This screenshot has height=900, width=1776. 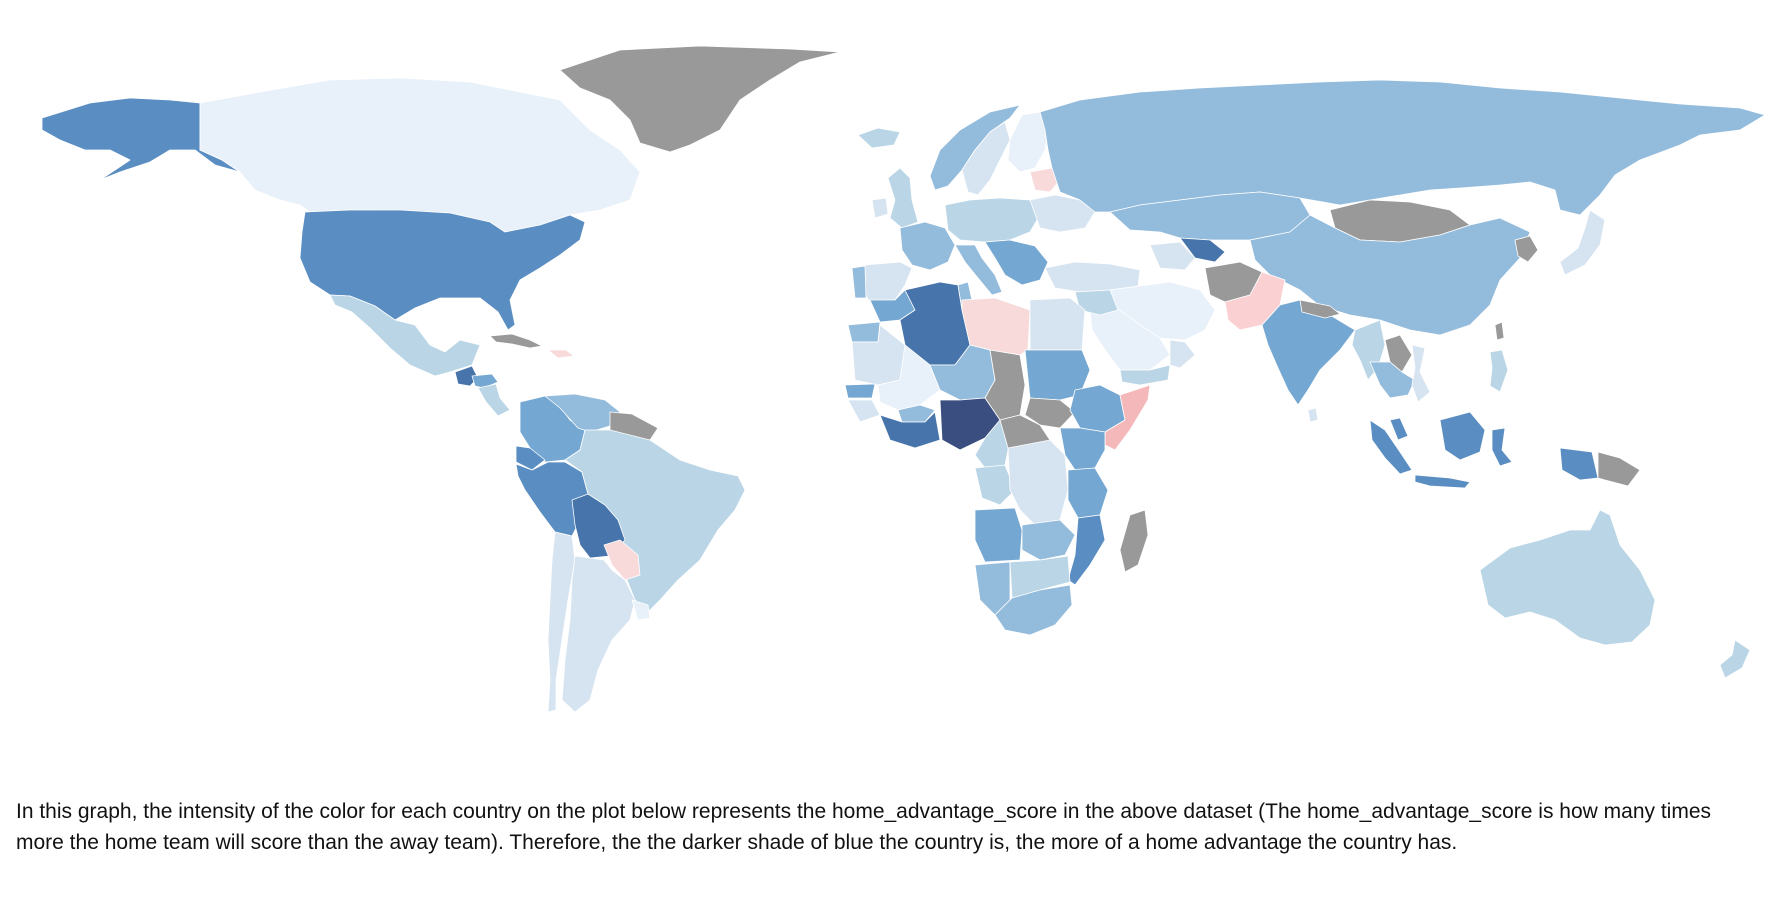 I want to click on country-turkmenistan, so click(x=1172, y=256).